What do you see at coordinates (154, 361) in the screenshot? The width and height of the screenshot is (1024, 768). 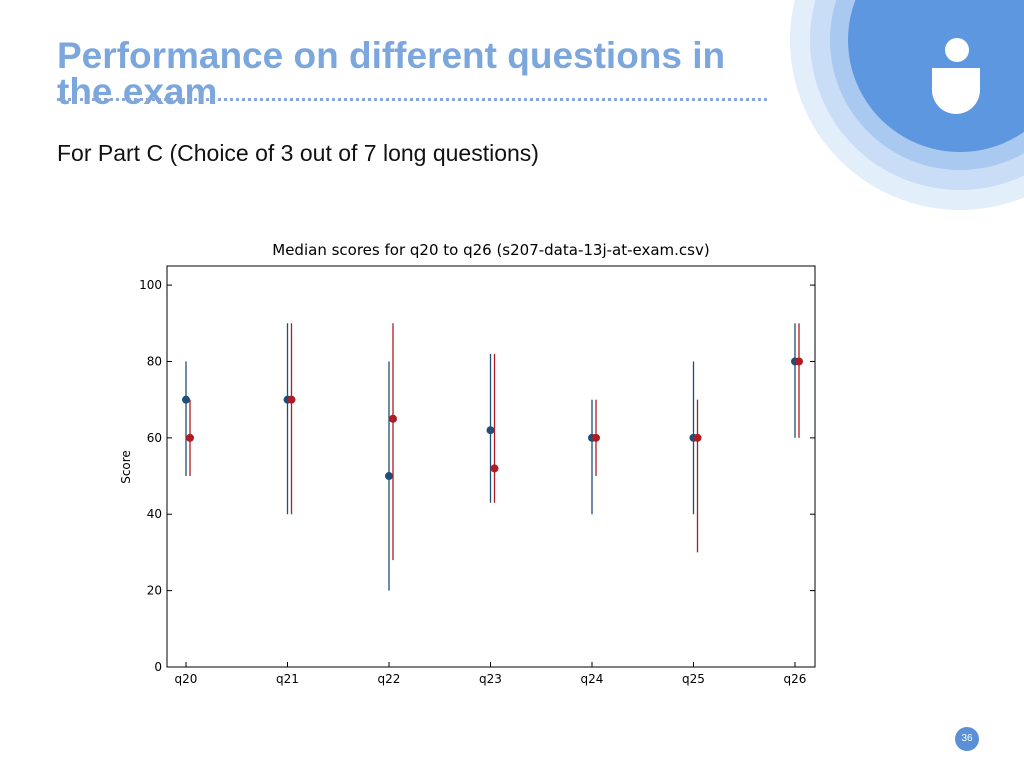 I see `y-tick-label: 80` at bounding box center [154, 361].